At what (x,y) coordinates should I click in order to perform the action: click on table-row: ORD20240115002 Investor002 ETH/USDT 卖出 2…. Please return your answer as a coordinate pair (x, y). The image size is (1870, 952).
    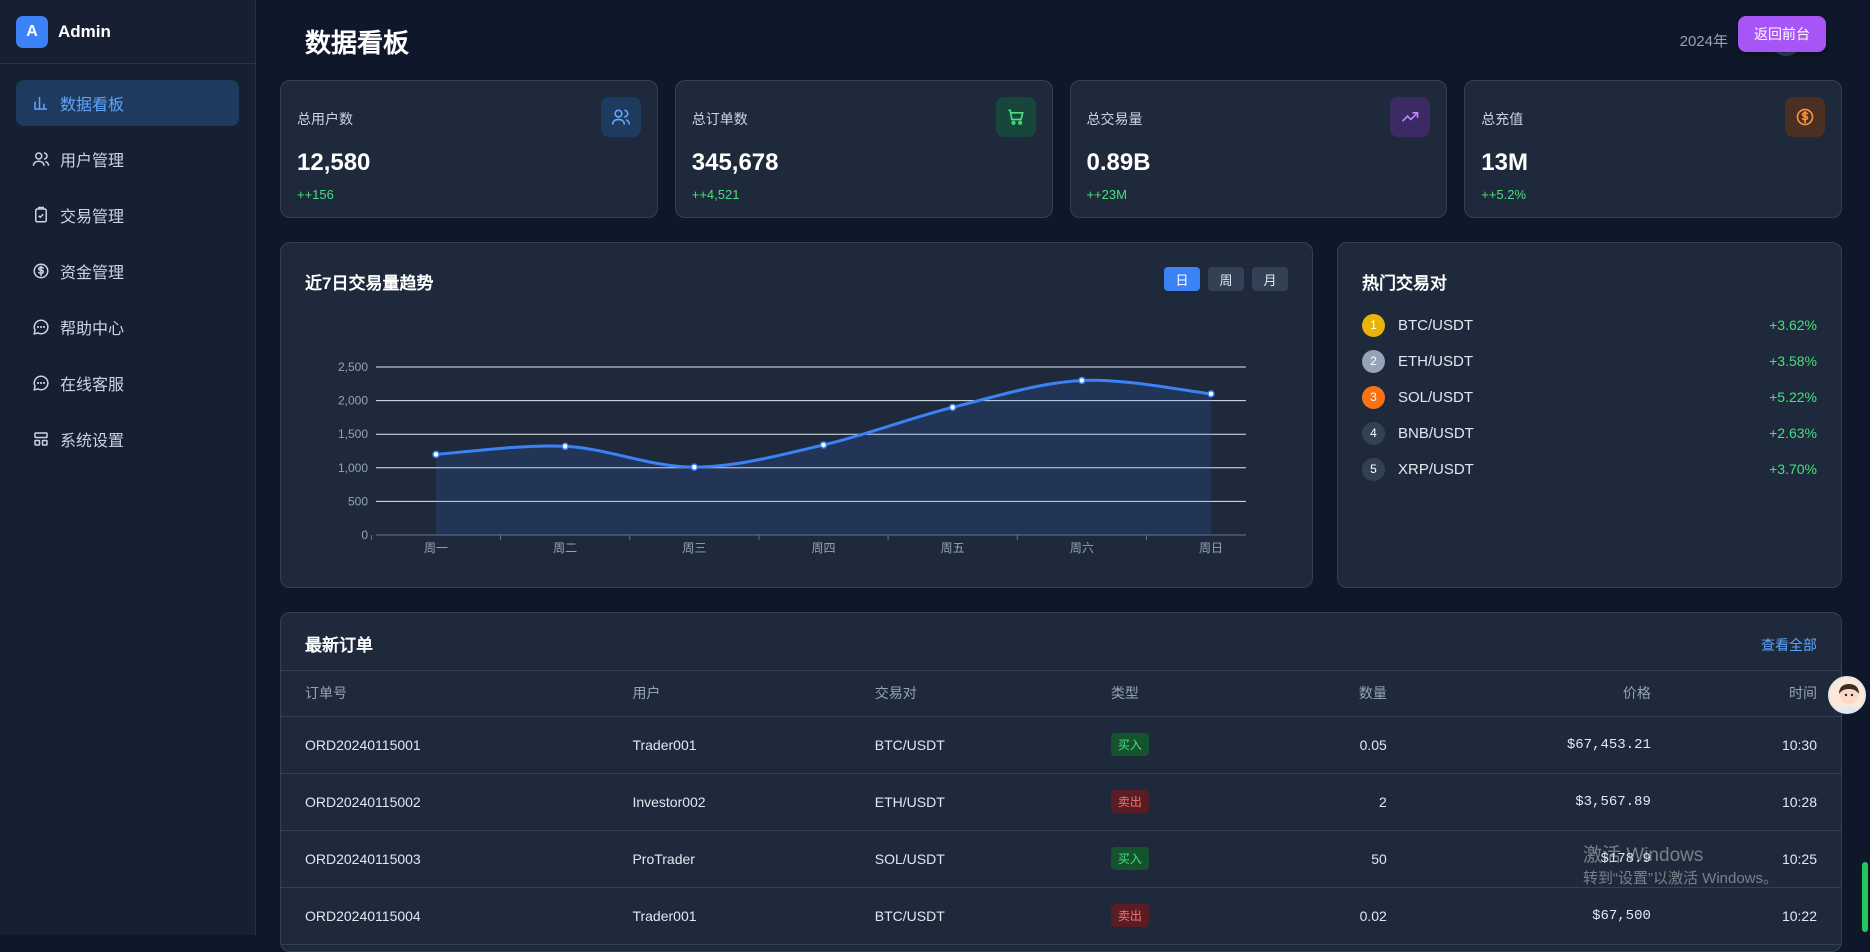
    Looking at the image, I should click on (1061, 802).